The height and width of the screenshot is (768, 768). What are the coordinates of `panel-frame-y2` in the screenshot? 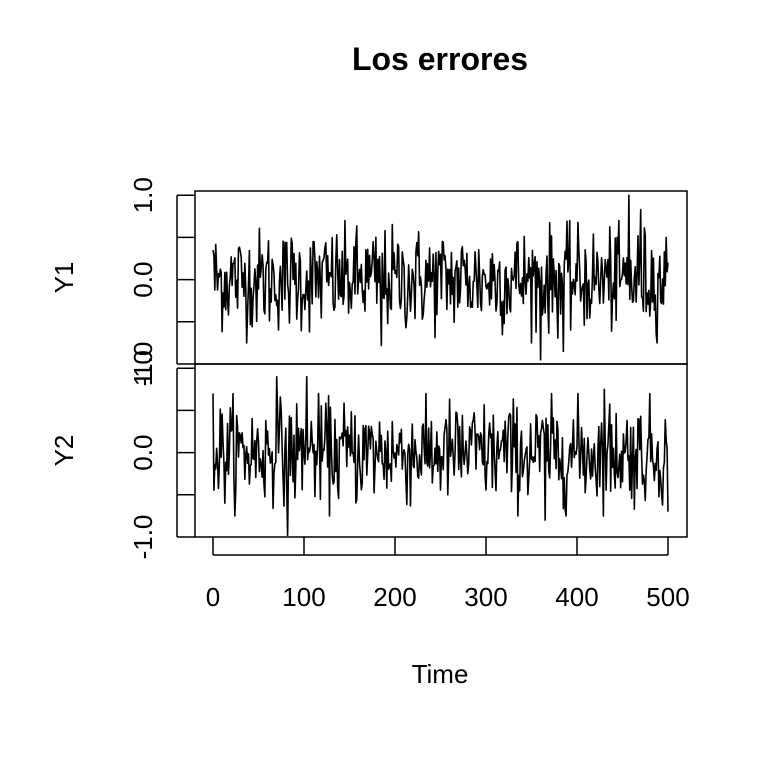 It's located at (441, 450).